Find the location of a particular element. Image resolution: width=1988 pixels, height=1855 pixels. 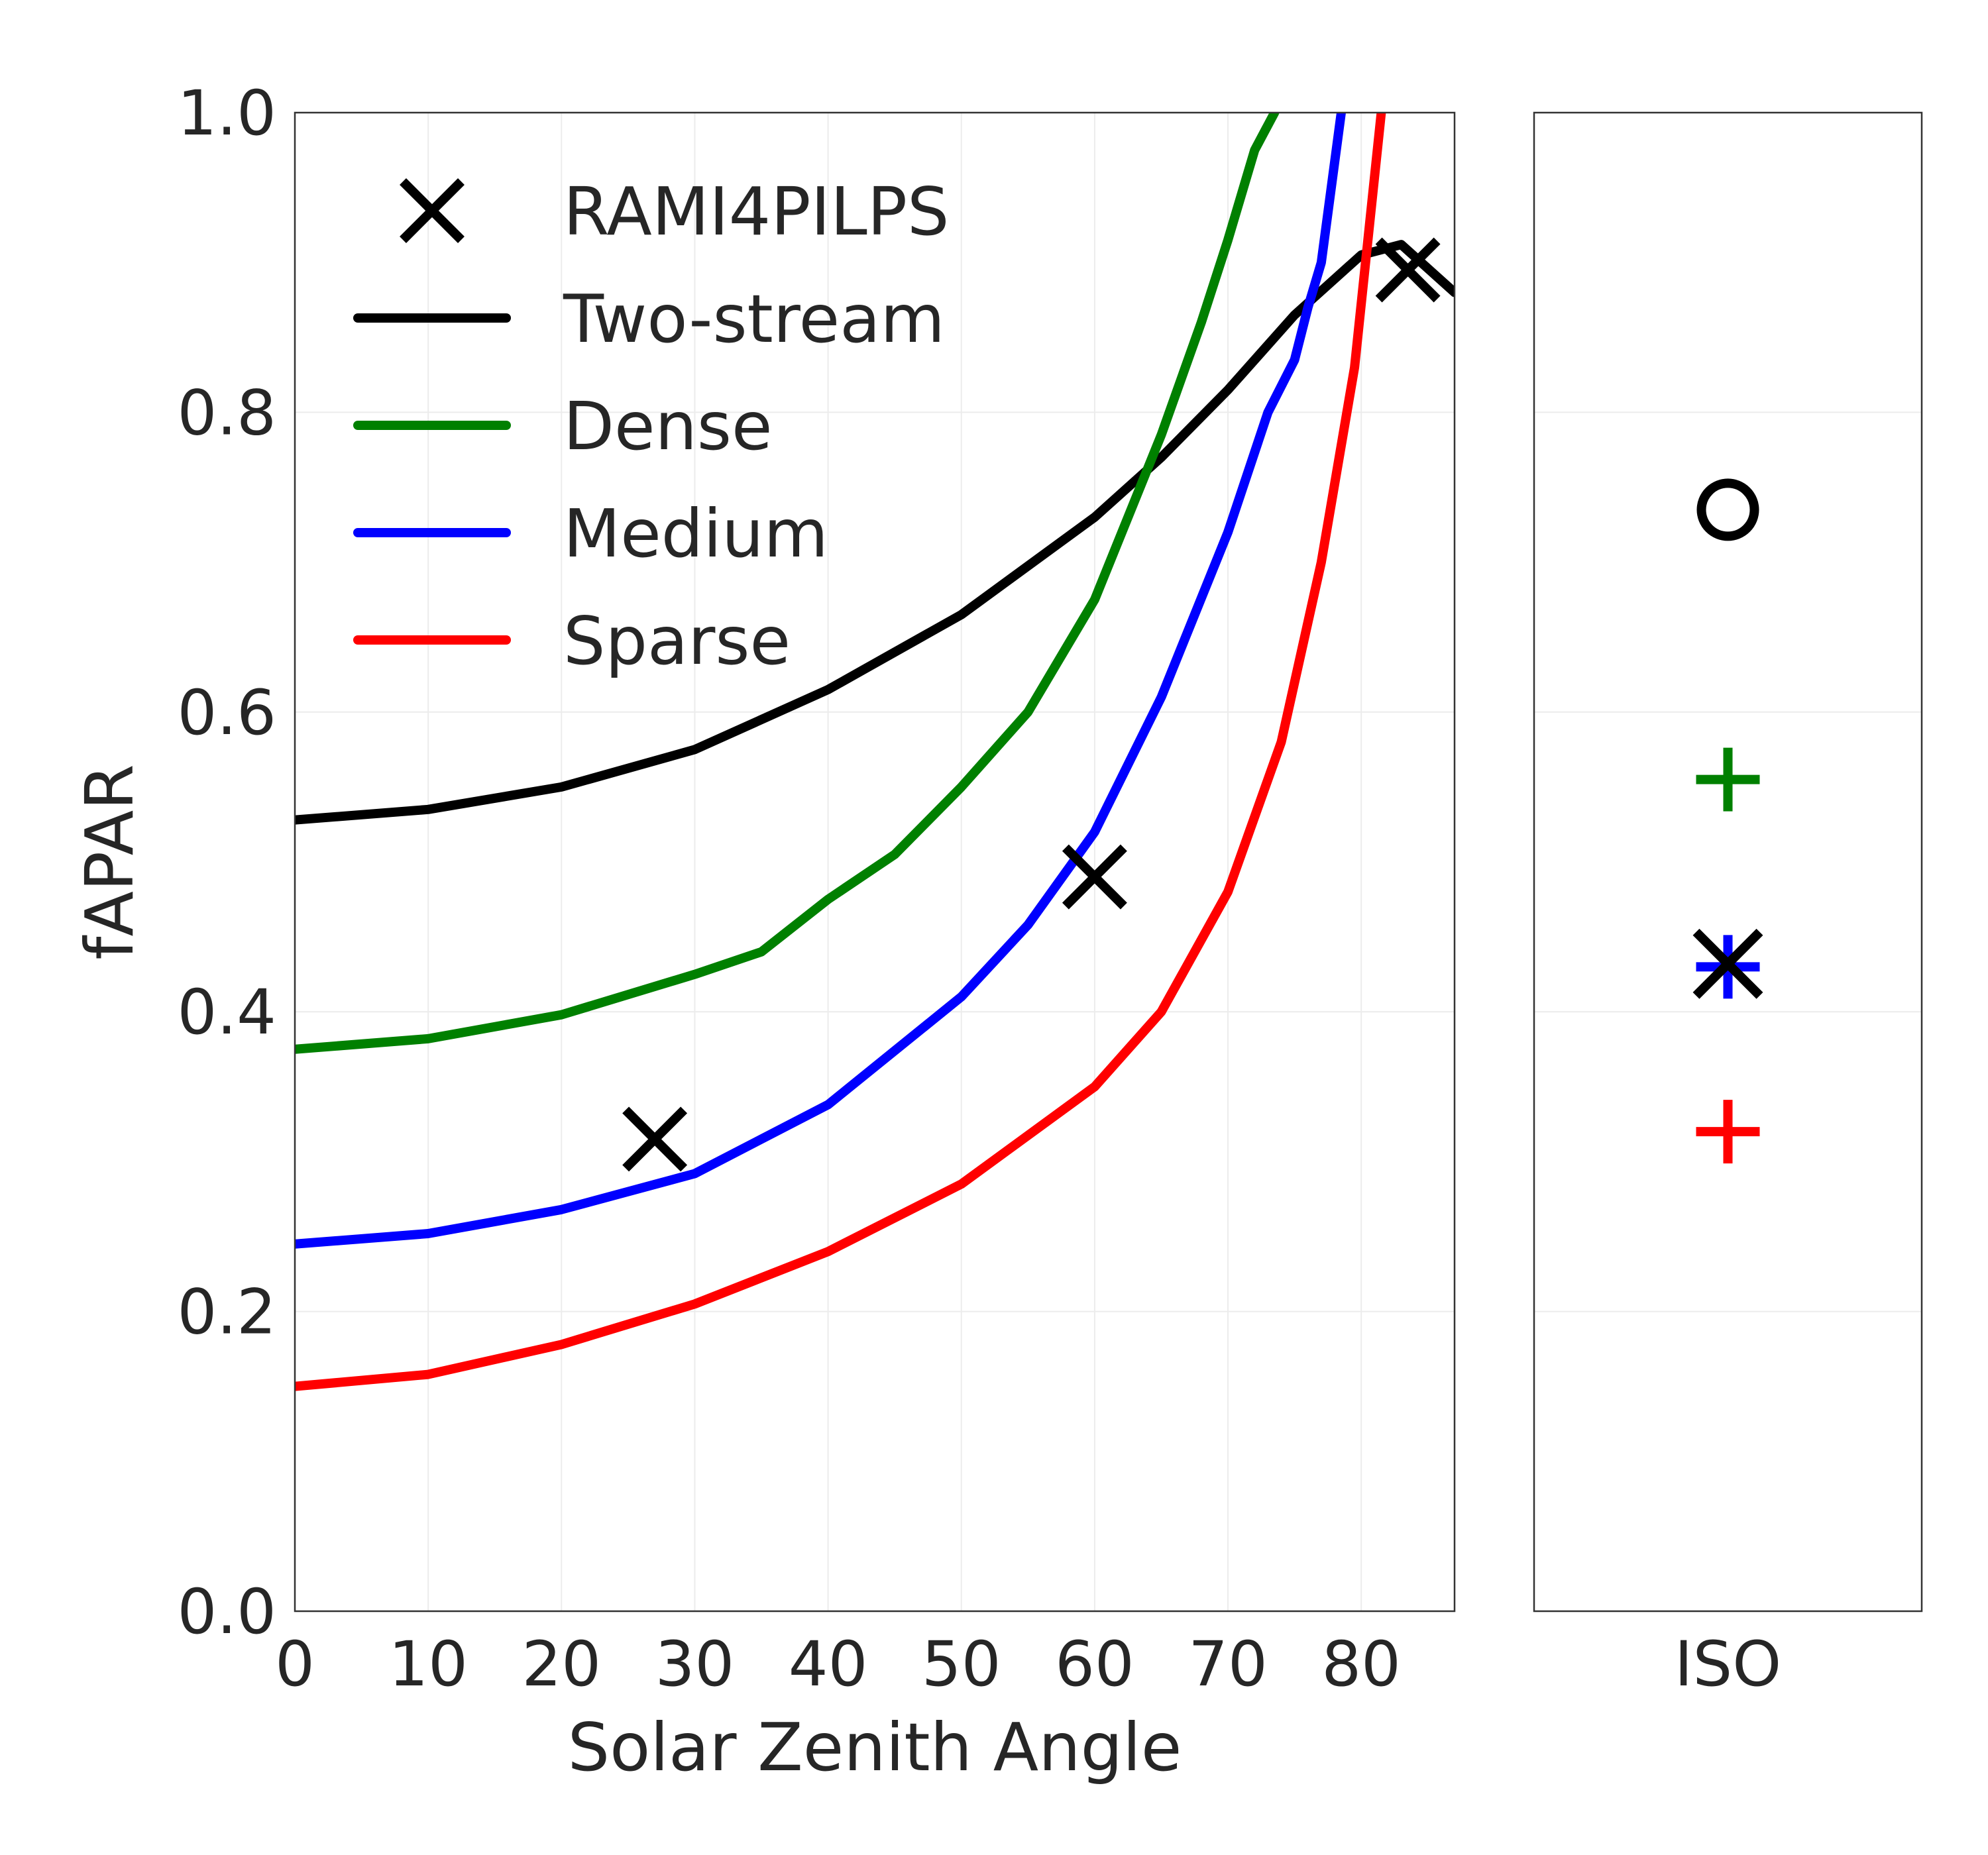

x-tick-label: 20 is located at coordinates (561, 1664).